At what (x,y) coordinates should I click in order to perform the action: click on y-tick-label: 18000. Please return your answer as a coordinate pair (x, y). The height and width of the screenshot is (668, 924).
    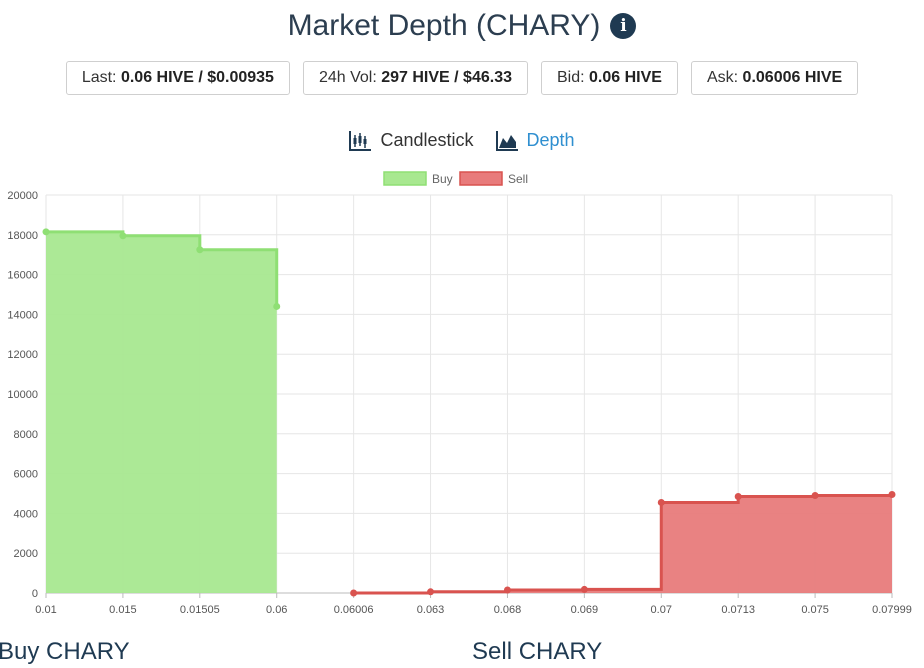
    Looking at the image, I should click on (22, 236).